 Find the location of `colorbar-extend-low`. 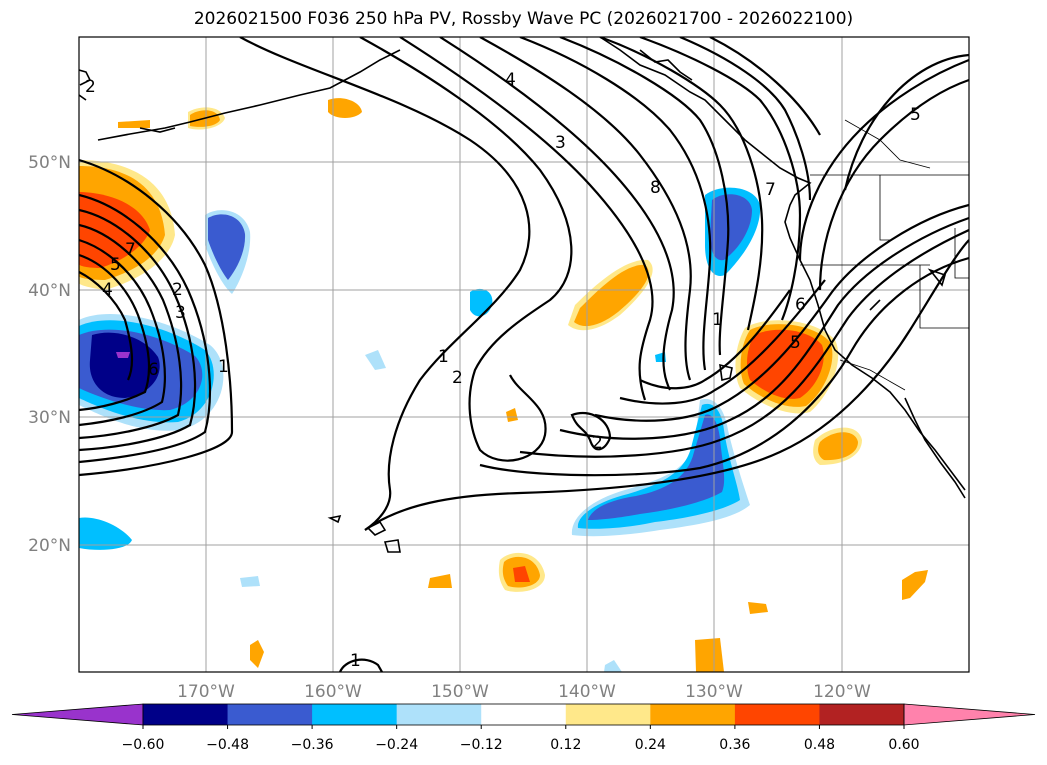

colorbar-extend-low is located at coordinates (77, 714).